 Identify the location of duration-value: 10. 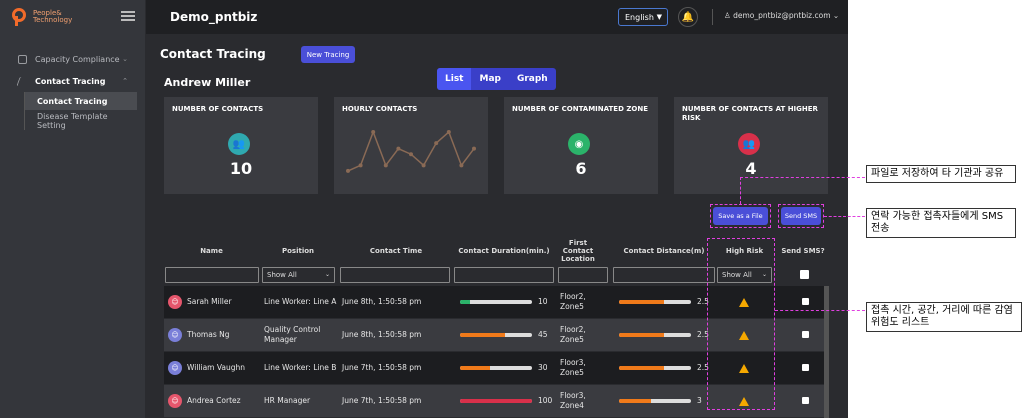
(543, 301).